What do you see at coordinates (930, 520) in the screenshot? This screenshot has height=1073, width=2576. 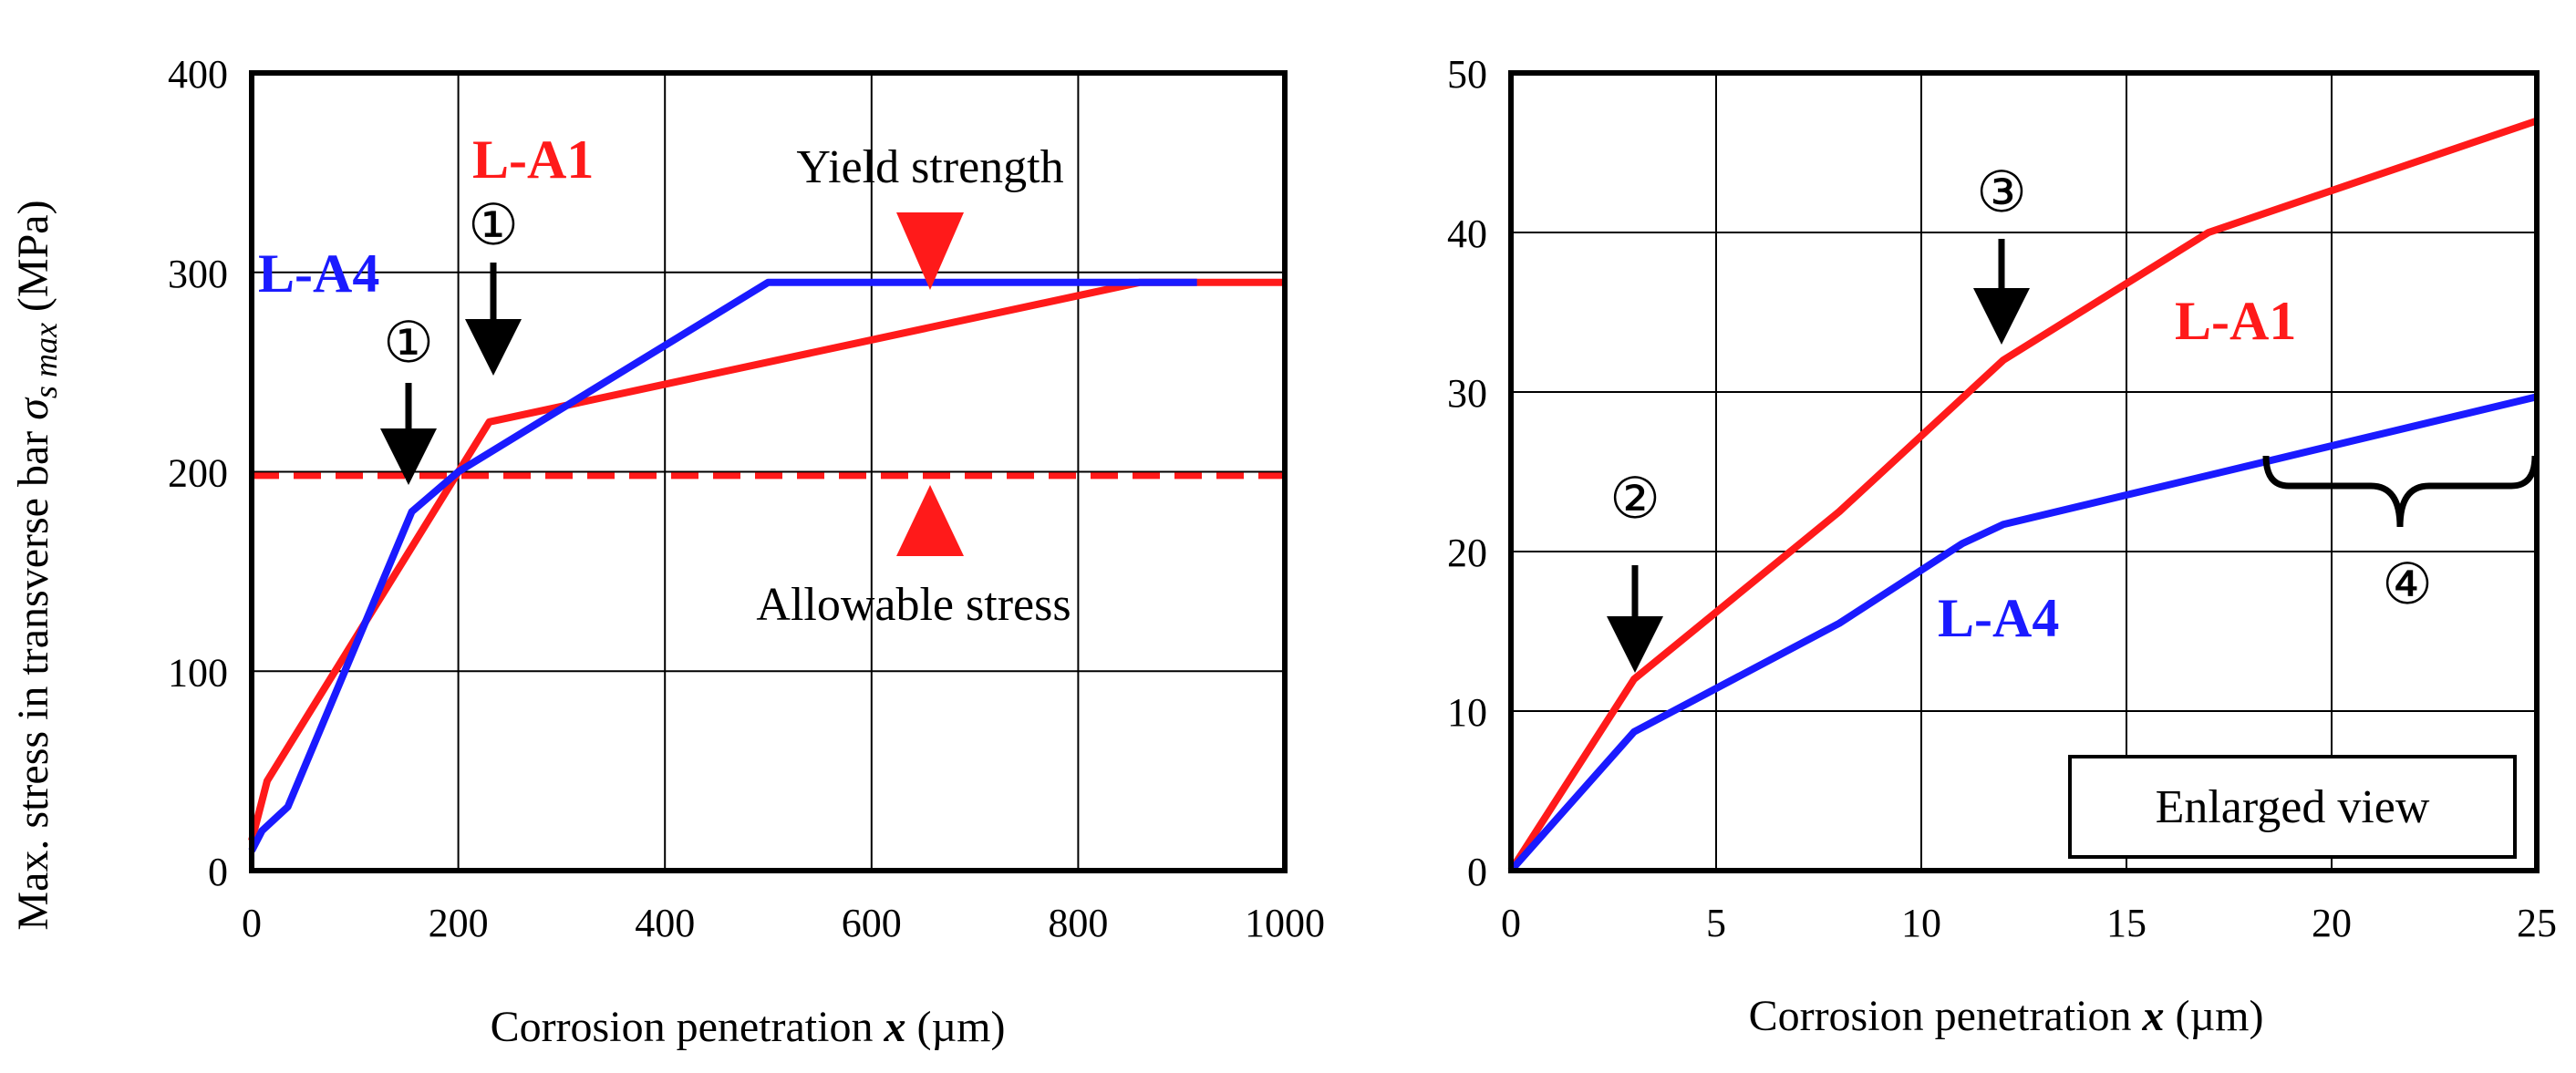 I see `allowable-stress-triangle-marker` at bounding box center [930, 520].